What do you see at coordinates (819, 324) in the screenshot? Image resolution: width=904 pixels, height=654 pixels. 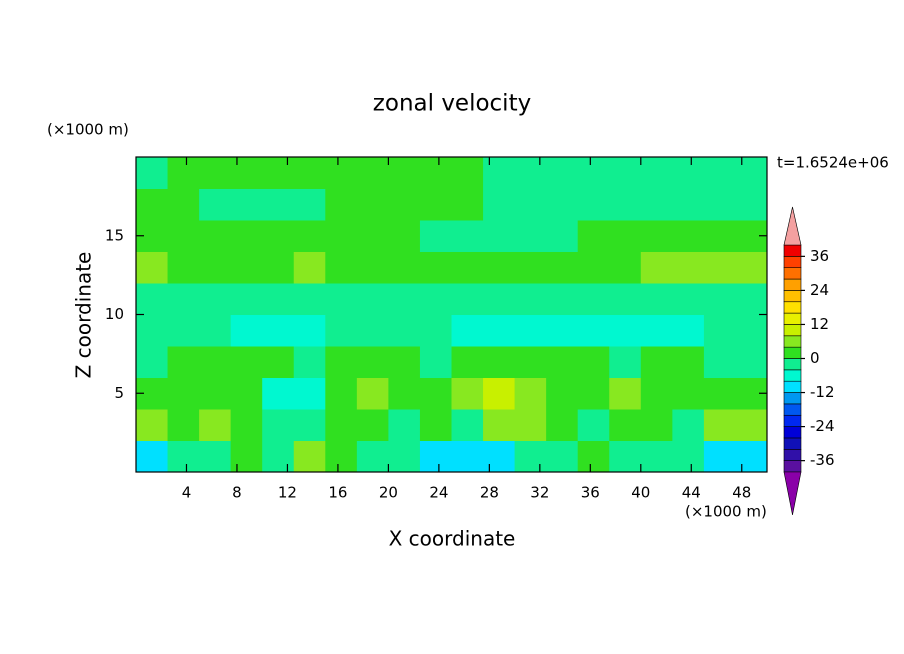 I see `colorbar-tick-label: 12` at bounding box center [819, 324].